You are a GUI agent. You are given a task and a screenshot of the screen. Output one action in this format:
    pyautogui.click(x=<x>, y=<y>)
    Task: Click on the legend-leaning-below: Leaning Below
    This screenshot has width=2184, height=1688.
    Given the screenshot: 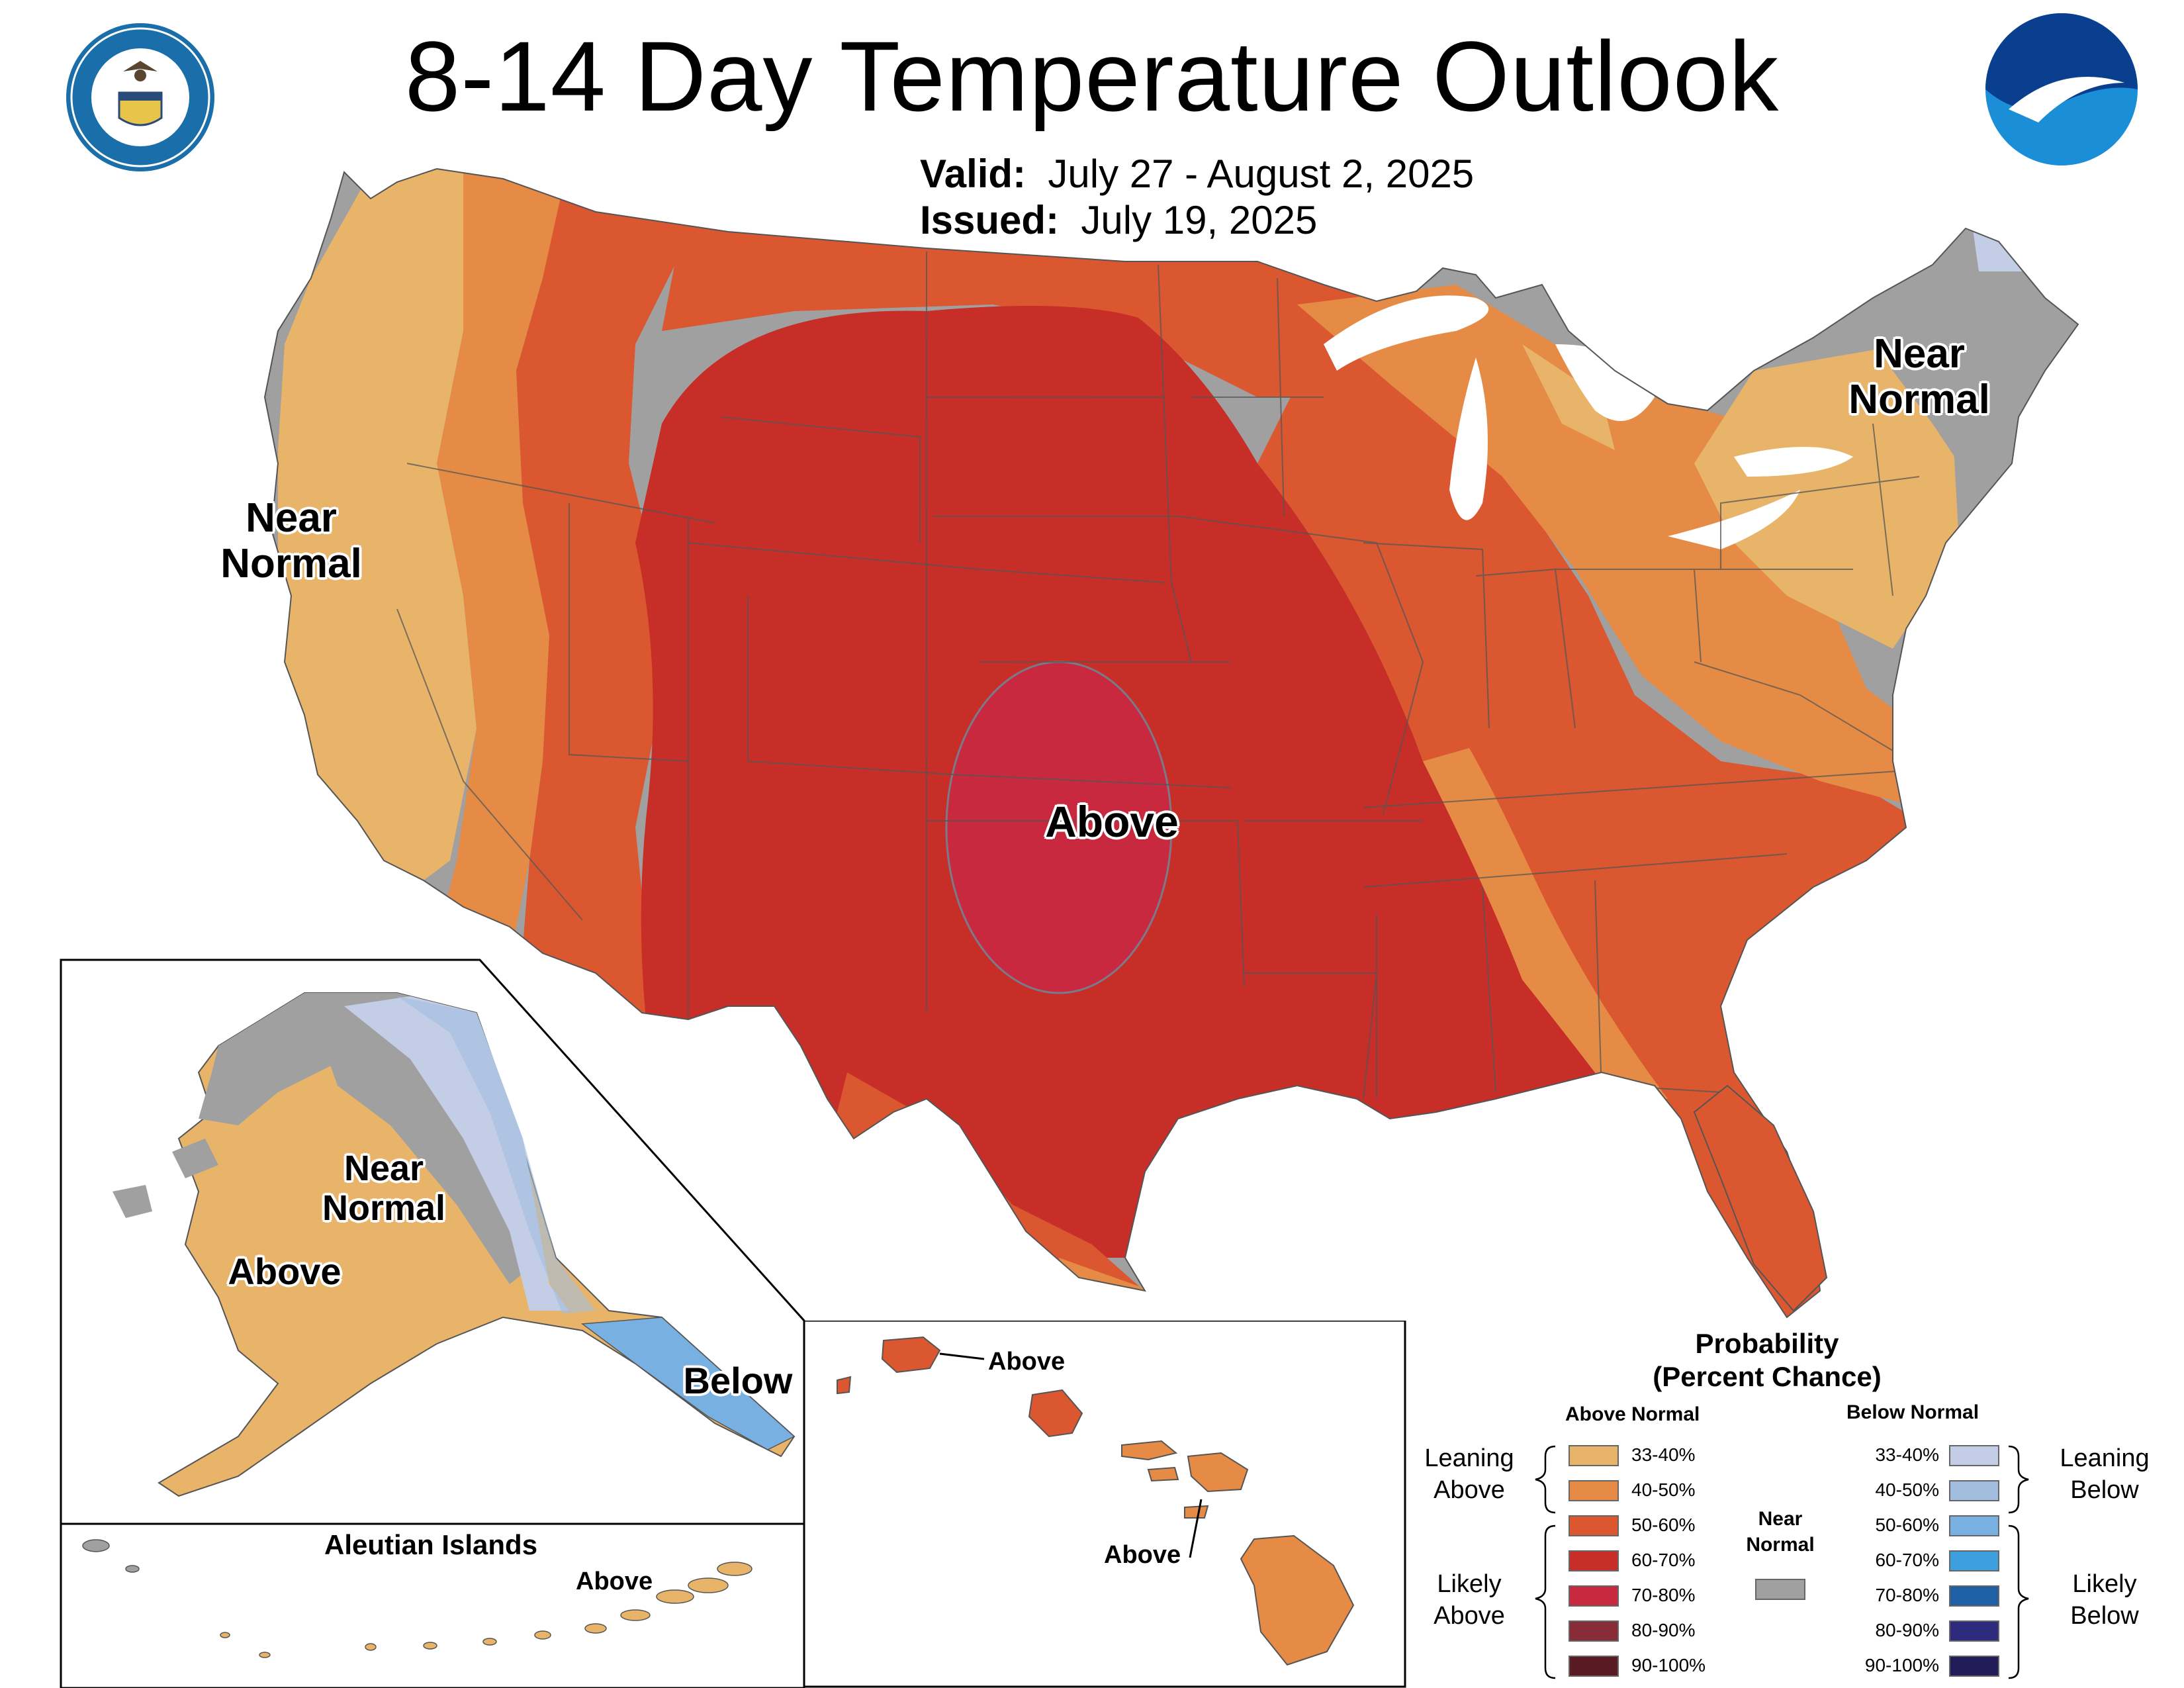 What is the action you would take?
    pyautogui.click(x=2105, y=1474)
    